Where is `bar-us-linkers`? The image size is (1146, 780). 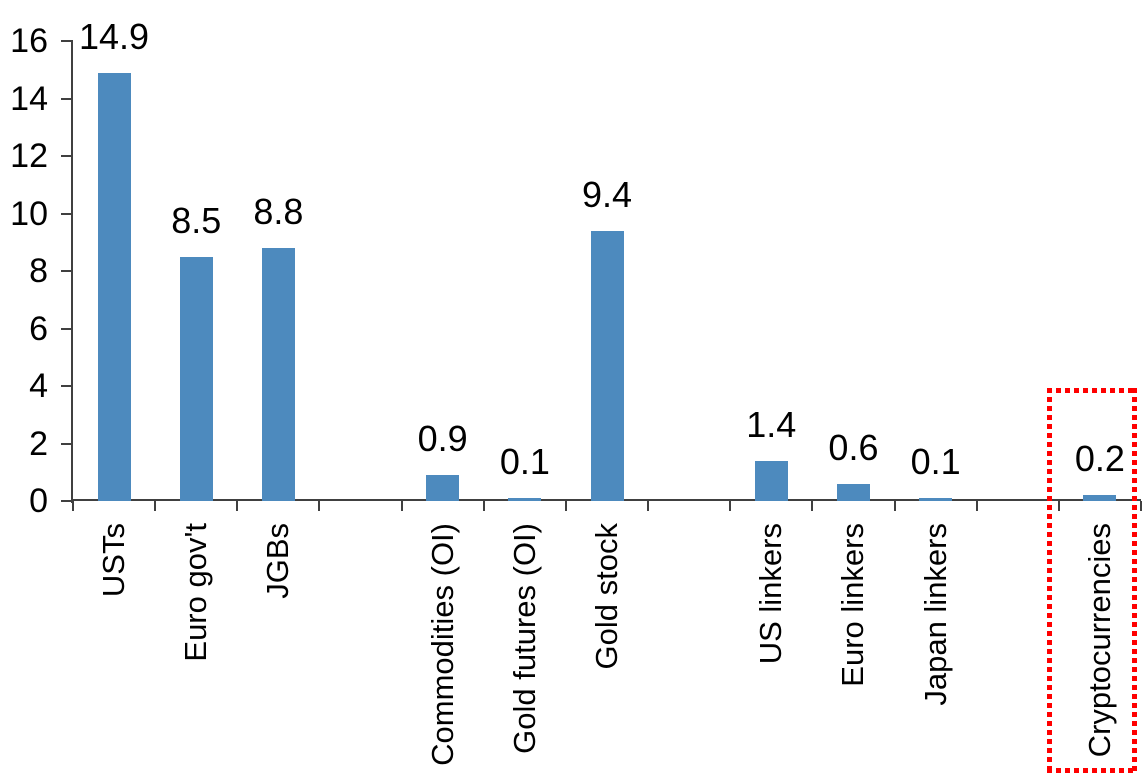 bar-us-linkers is located at coordinates (771, 480).